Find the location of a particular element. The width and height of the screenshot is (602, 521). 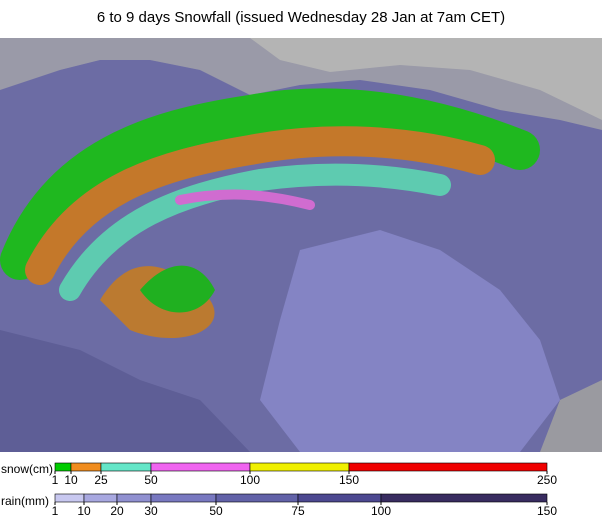

sea-west is located at coordinates (125, 391).